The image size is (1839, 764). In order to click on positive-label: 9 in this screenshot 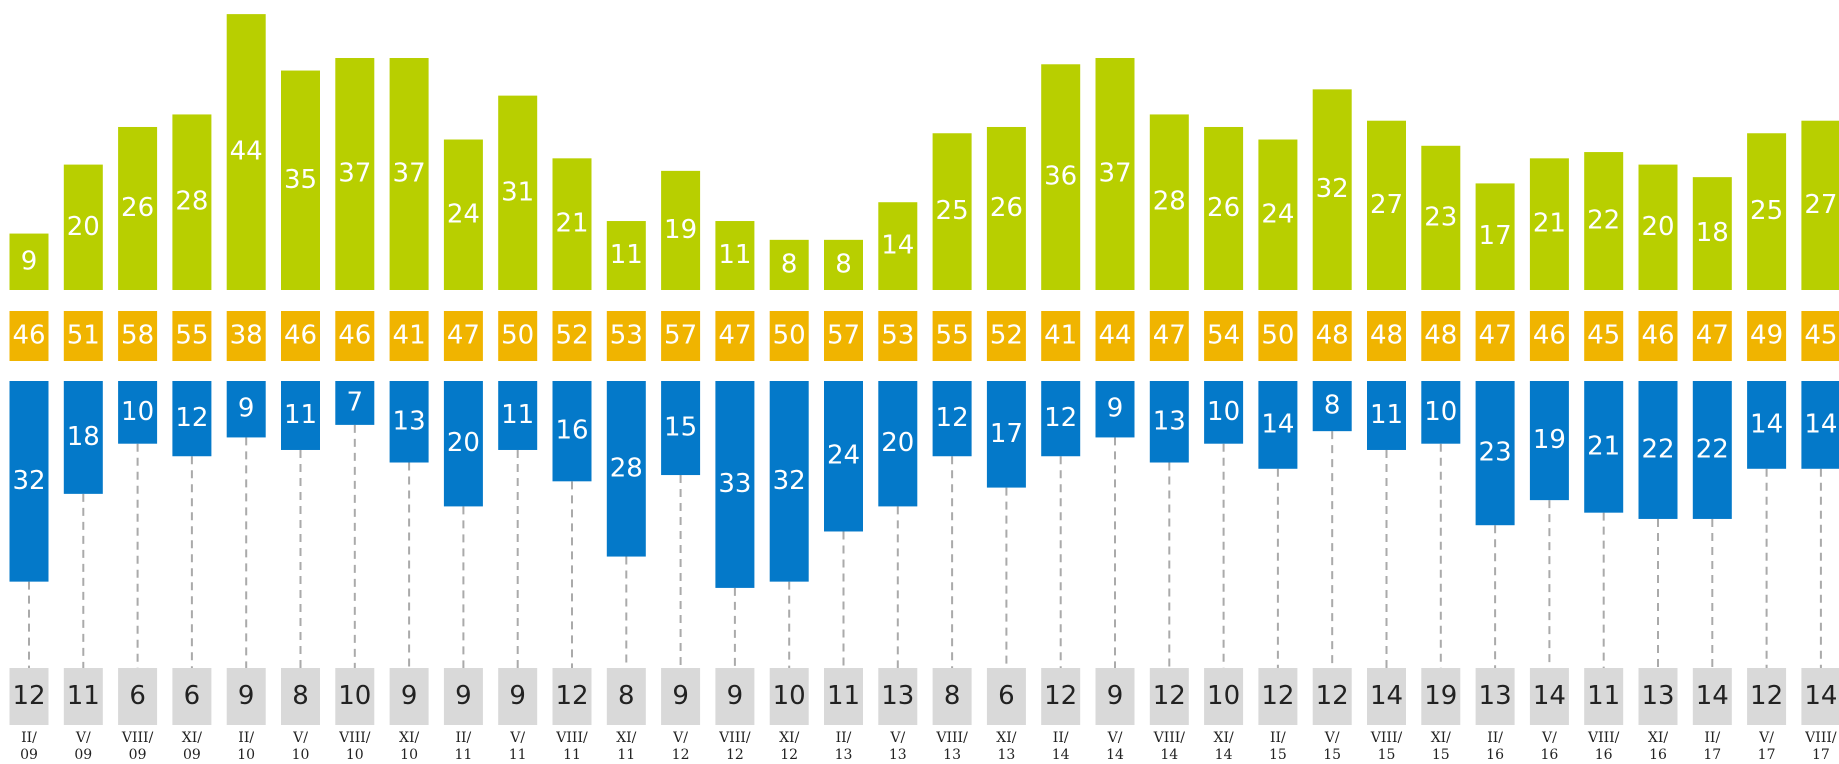, I will do `click(29, 261)`.